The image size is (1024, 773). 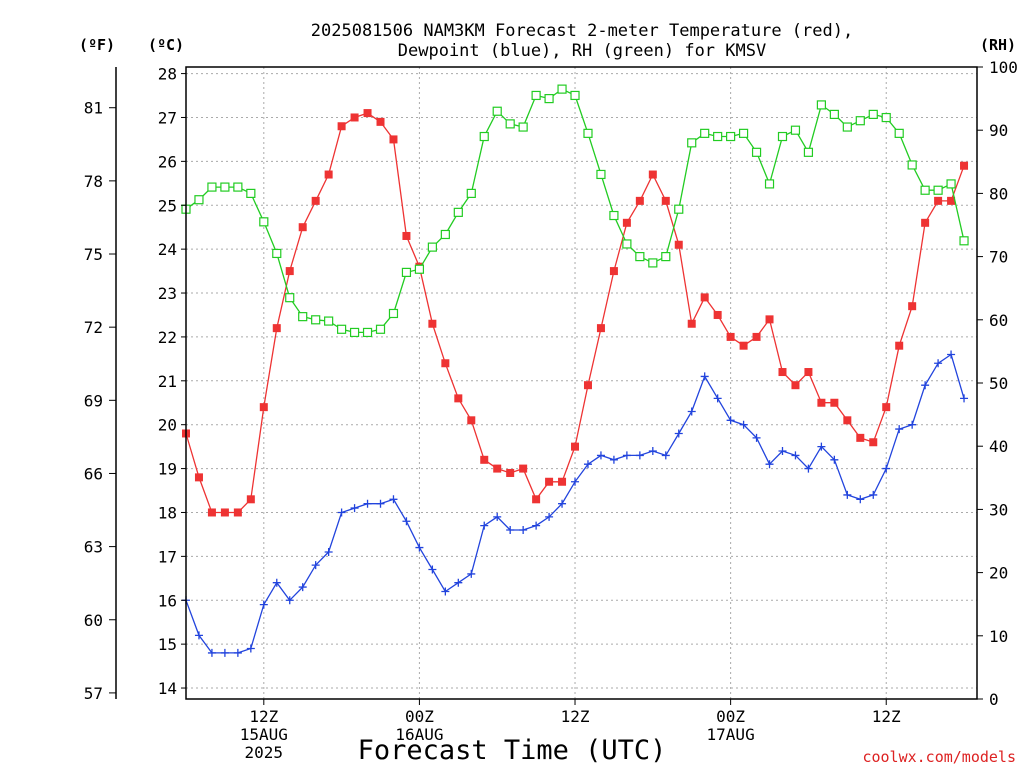 I want to click on fahrenheit-unit-label: (ºF), so click(x=97, y=45).